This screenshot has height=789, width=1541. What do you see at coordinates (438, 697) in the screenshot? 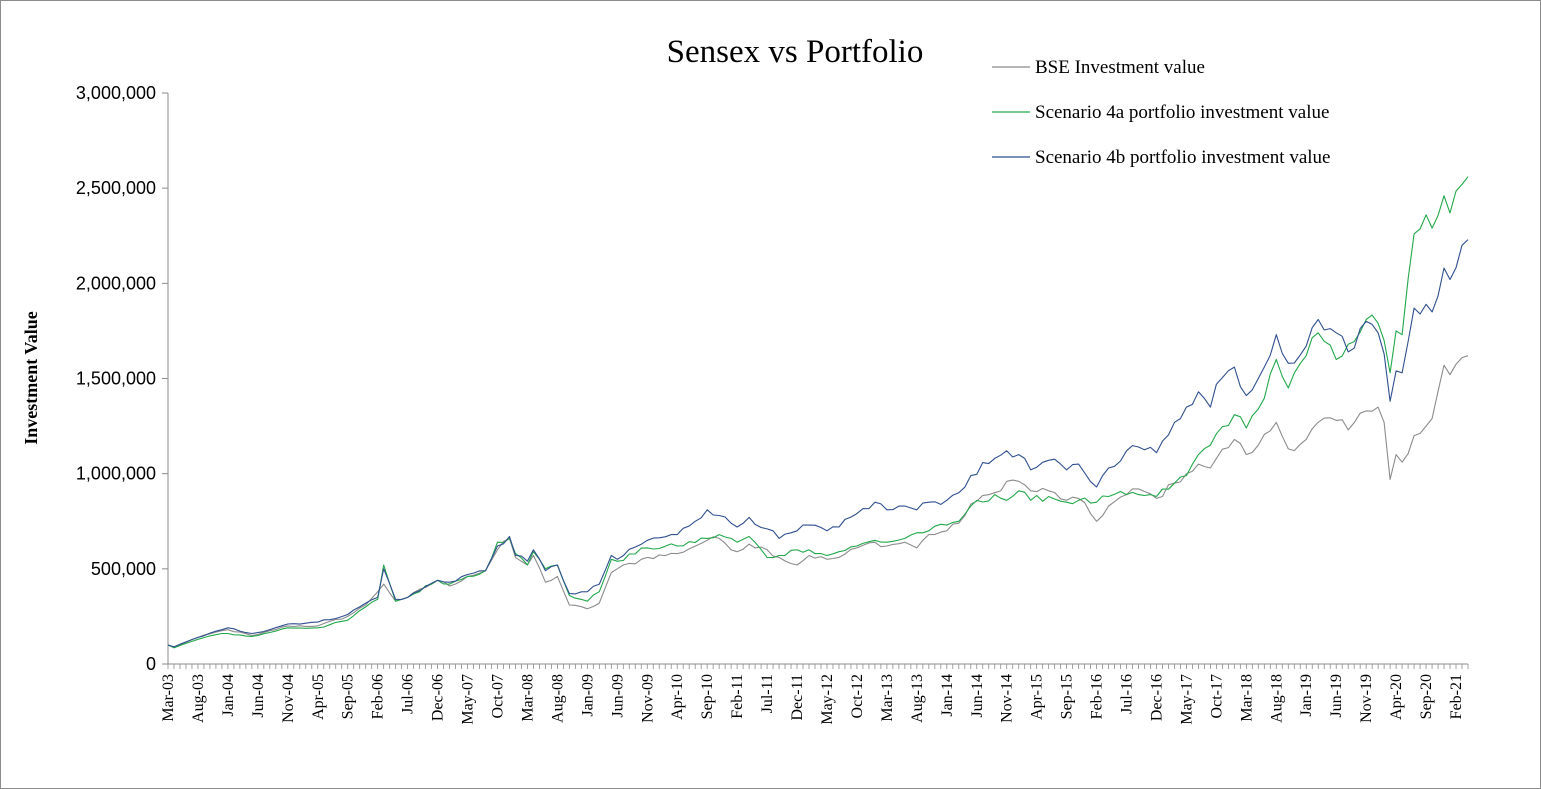
I see `x-tick-label: Dec-06` at bounding box center [438, 697].